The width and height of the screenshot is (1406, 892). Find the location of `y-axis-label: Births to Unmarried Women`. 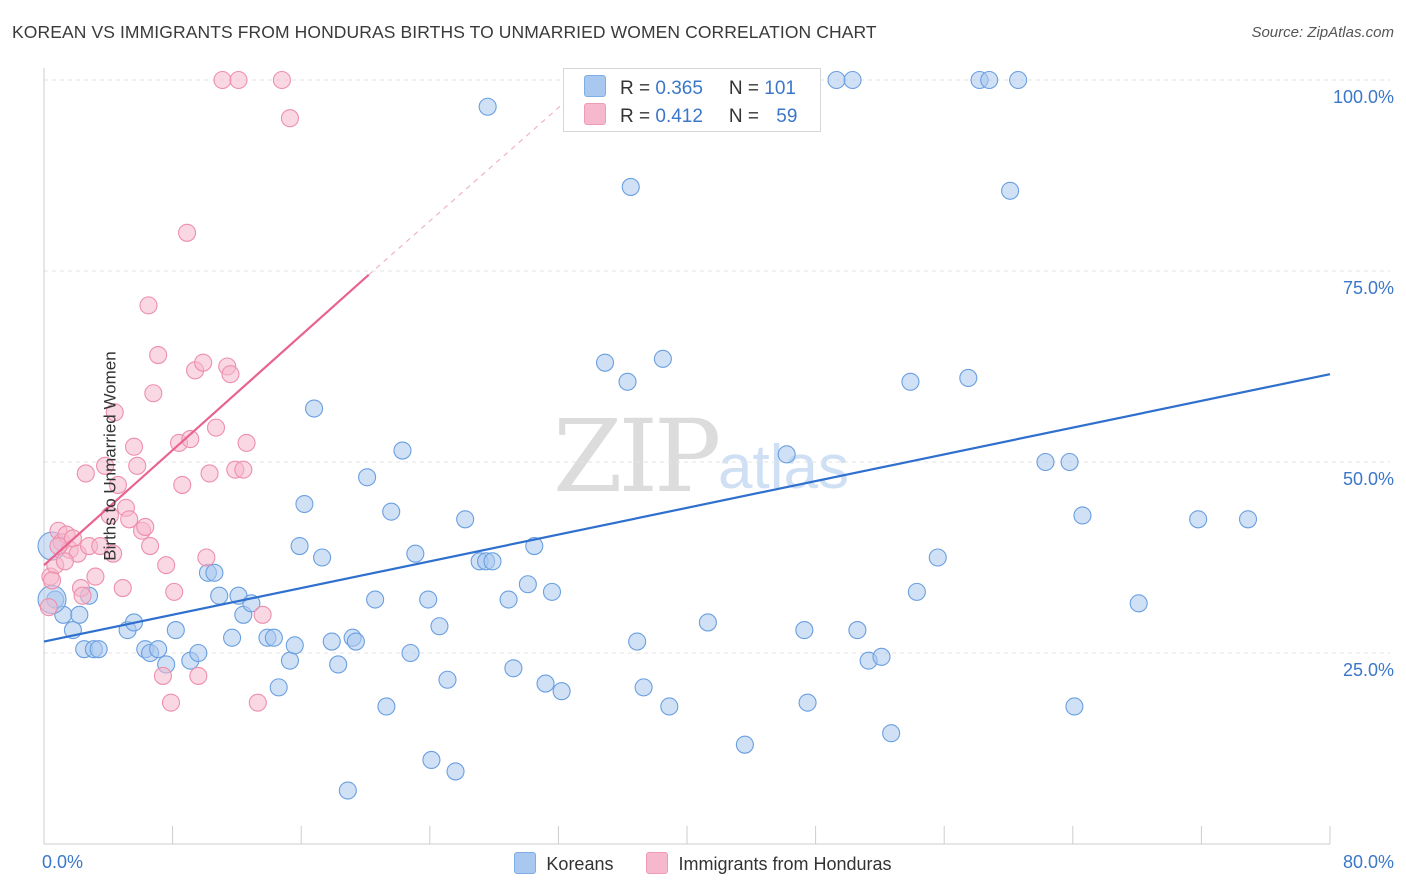

y-axis-label: Births to Unmarried Women is located at coordinates (110, 456).